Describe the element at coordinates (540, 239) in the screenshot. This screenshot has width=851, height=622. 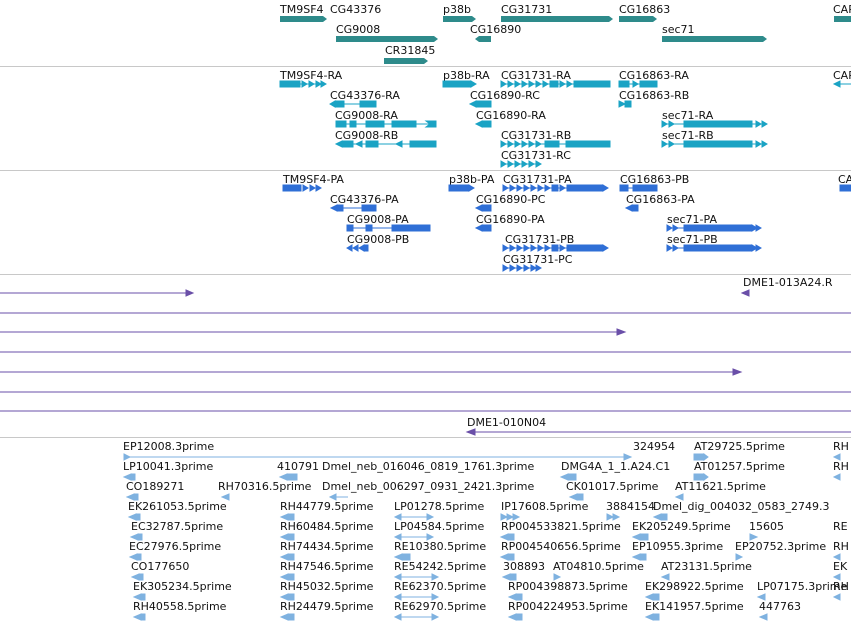
I see `protein-label: CG31731-PB` at that location.